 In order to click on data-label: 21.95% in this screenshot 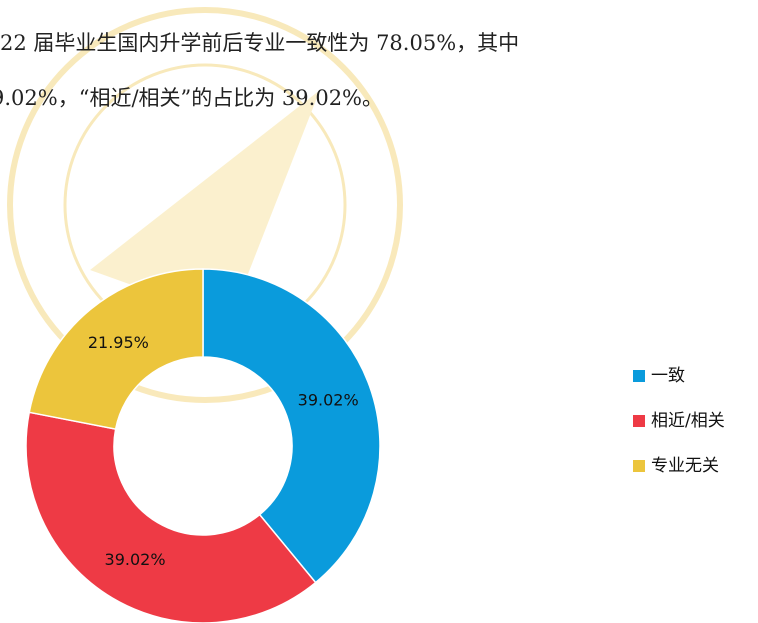, I will do `click(118, 342)`.